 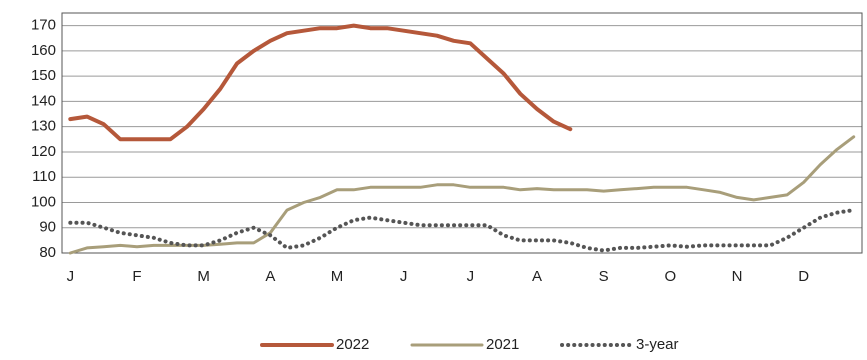 I want to click on y-tick-label: 80, so click(x=47, y=252).